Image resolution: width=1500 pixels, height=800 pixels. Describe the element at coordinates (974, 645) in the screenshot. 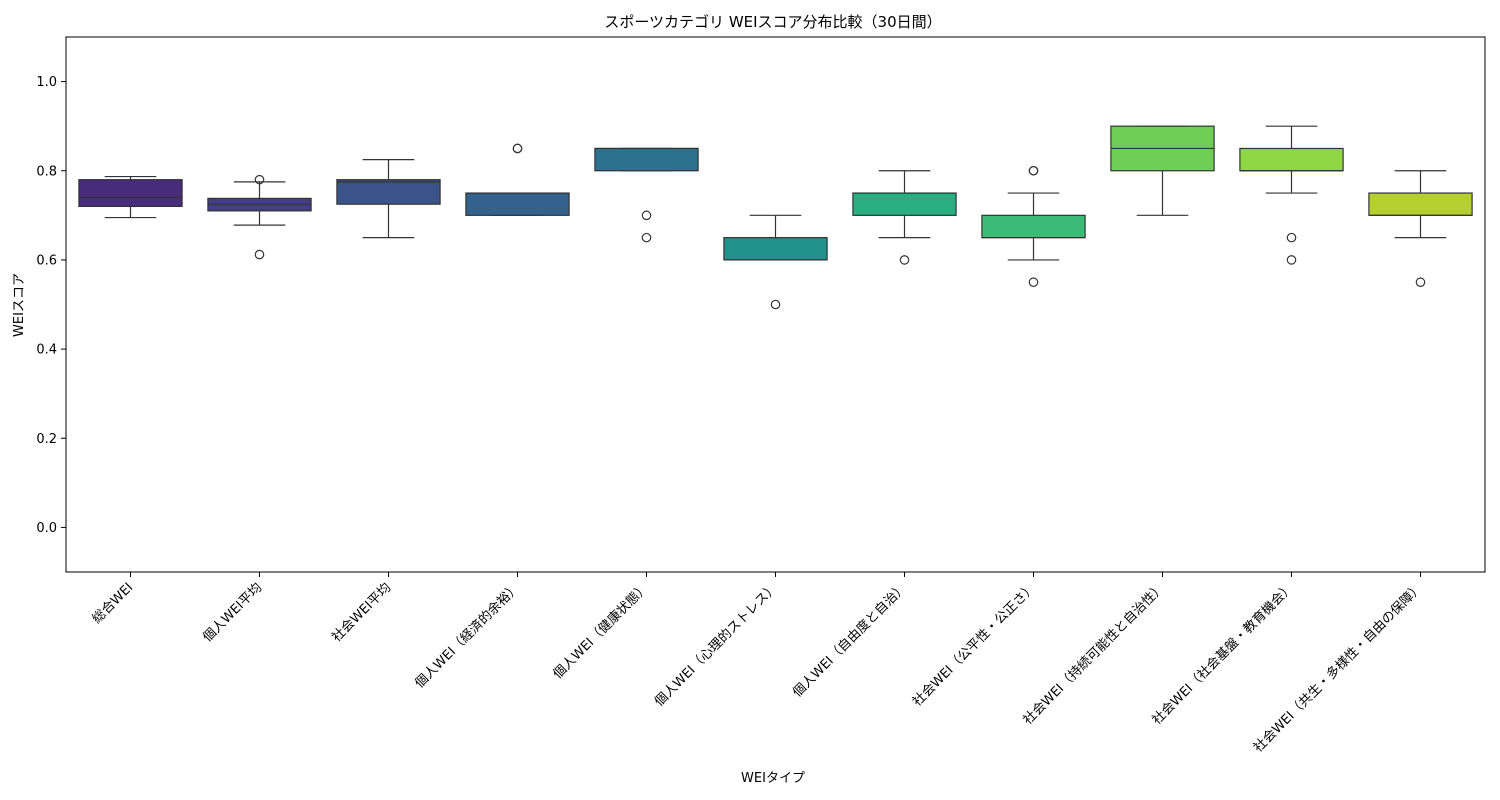

I see `x-tick-label: 社会WEI（公平性・公正さ）` at that location.